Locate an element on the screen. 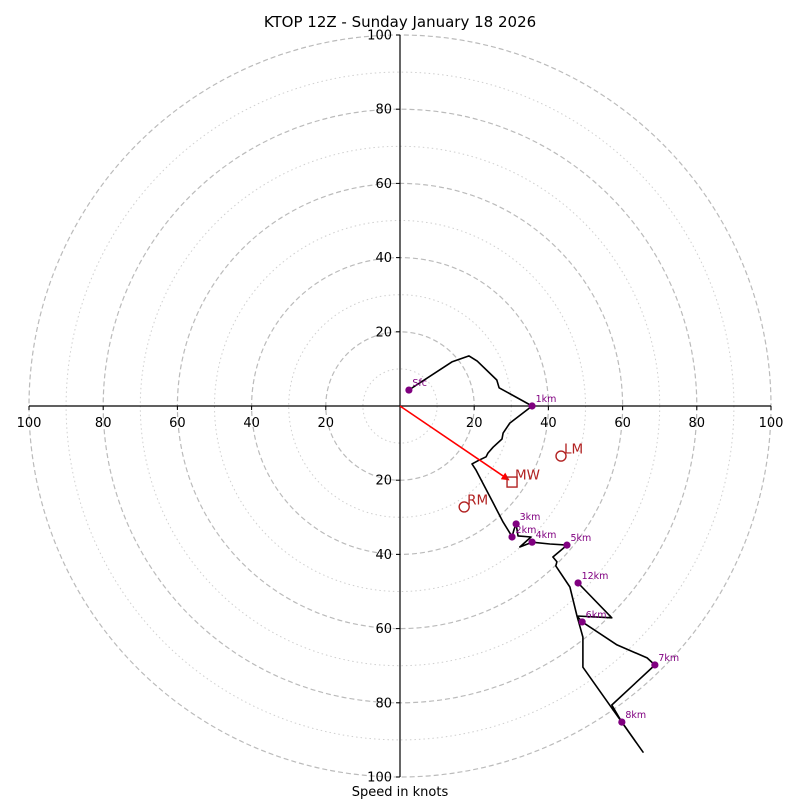 Image resolution: width=800 pixels, height=800 pixels. storm-motion-label: RM is located at coordinates (477, 500).